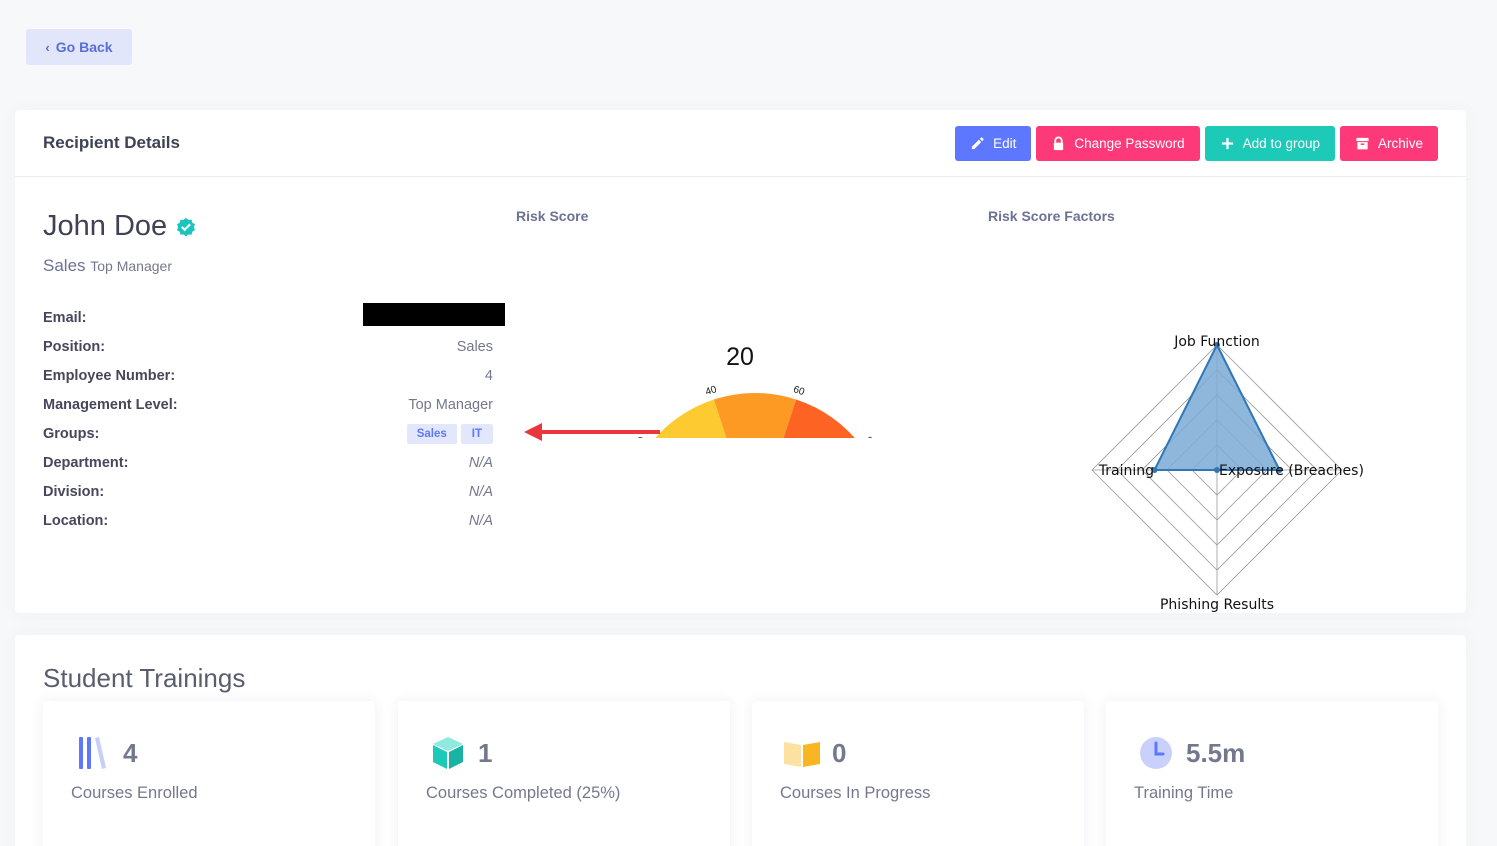 The height and width of the screenshot is (846, 1497). What do you see at coordinates (1291, 471) in the screenshot?
I see `radar-axis-label: Exposure (Breaches)` at bounding box center [1291, 471].